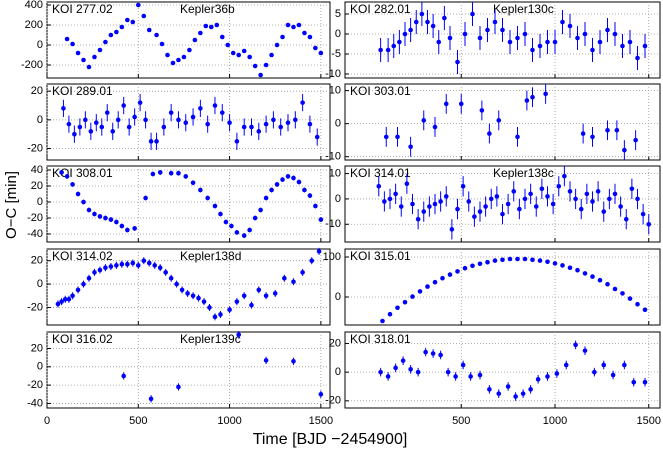  What do you see at coordinates (210, 339) in the screenshot?
I see `planet-label: Kepler139c` at bounding box center [210, 339].